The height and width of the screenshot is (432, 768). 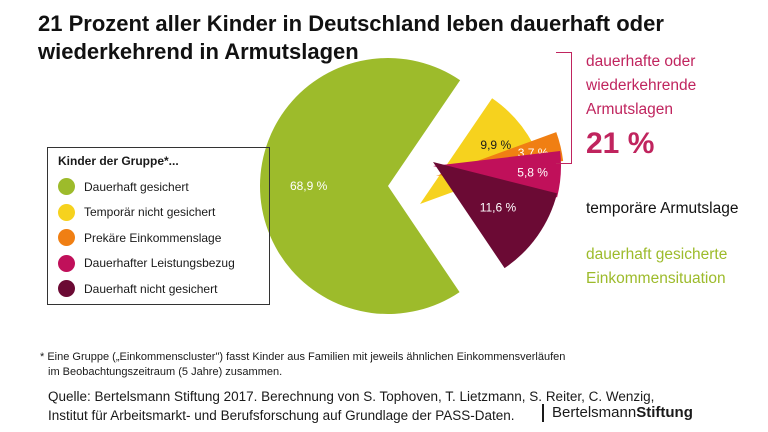 I want to click on annotation-armutslagen-value: 21 %, so click(x=620, y=143).